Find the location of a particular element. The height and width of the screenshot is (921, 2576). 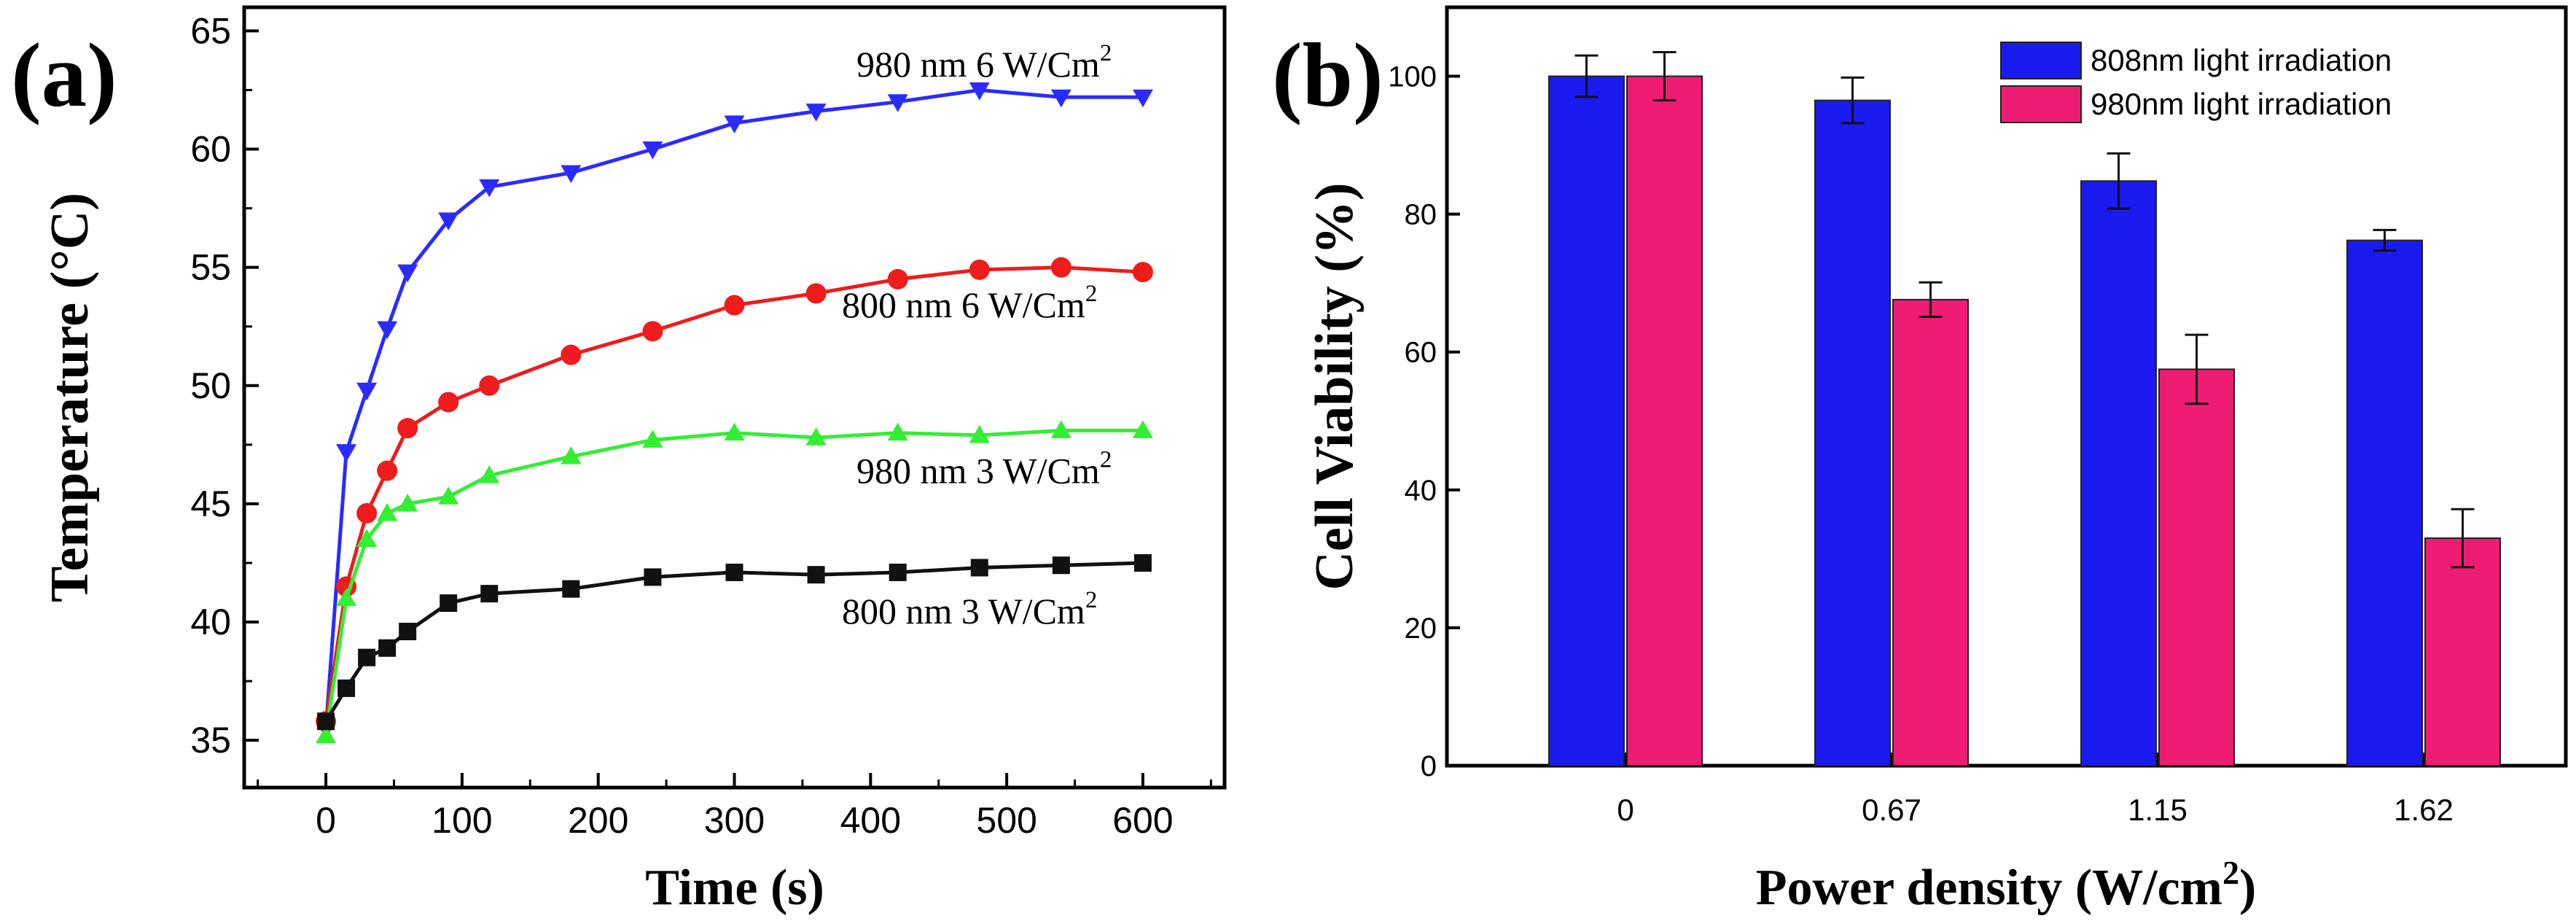

y-tick-label-b: 100 is located at coordinates (1412, 77).